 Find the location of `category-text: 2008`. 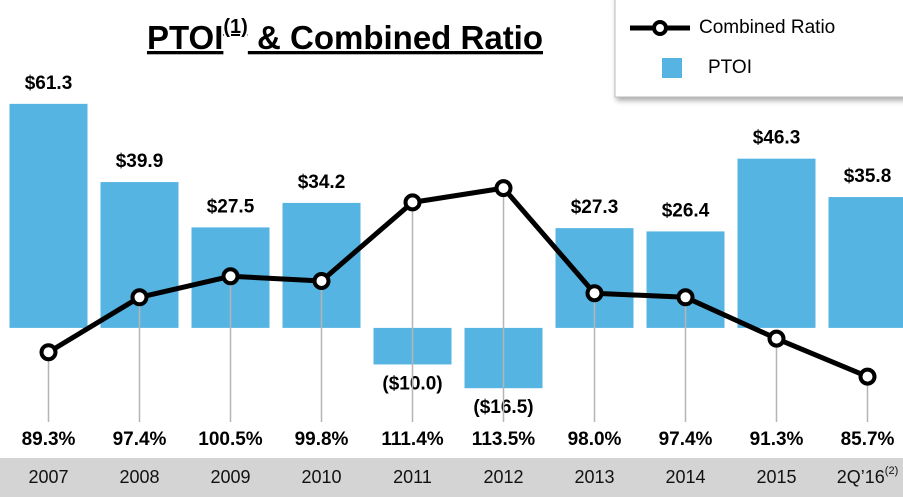

category-text: 2008 is located at coordinates (139, 477).